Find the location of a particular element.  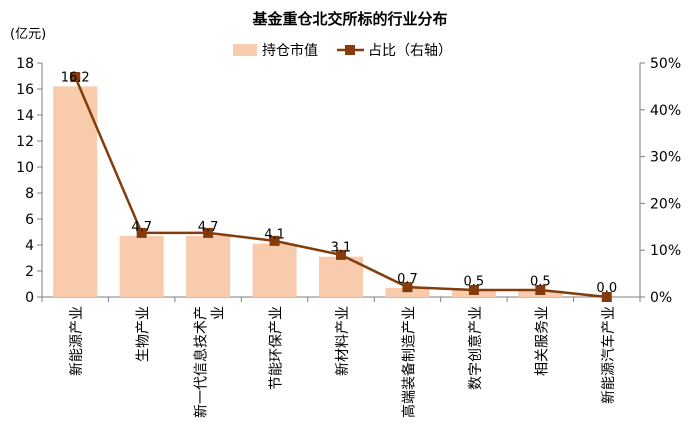

left-tick-label: 6 is located at coordinates (29, 220).